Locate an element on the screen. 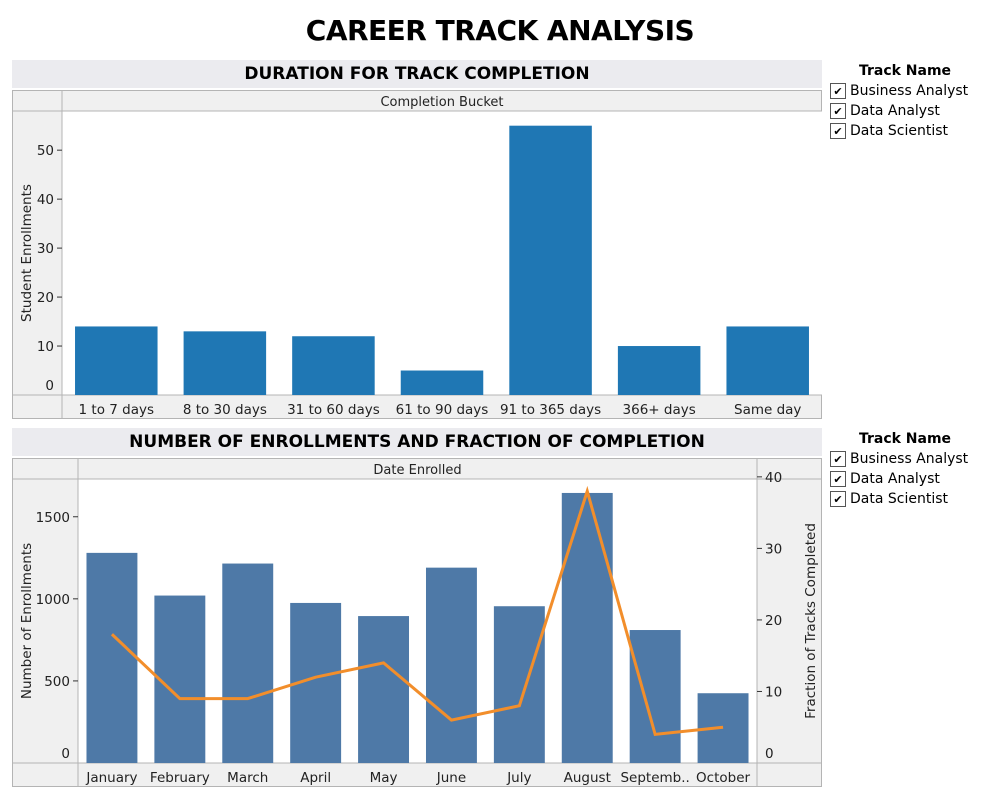  x-tick-label: 91 to 365 days is located at coordinates (550, 410).